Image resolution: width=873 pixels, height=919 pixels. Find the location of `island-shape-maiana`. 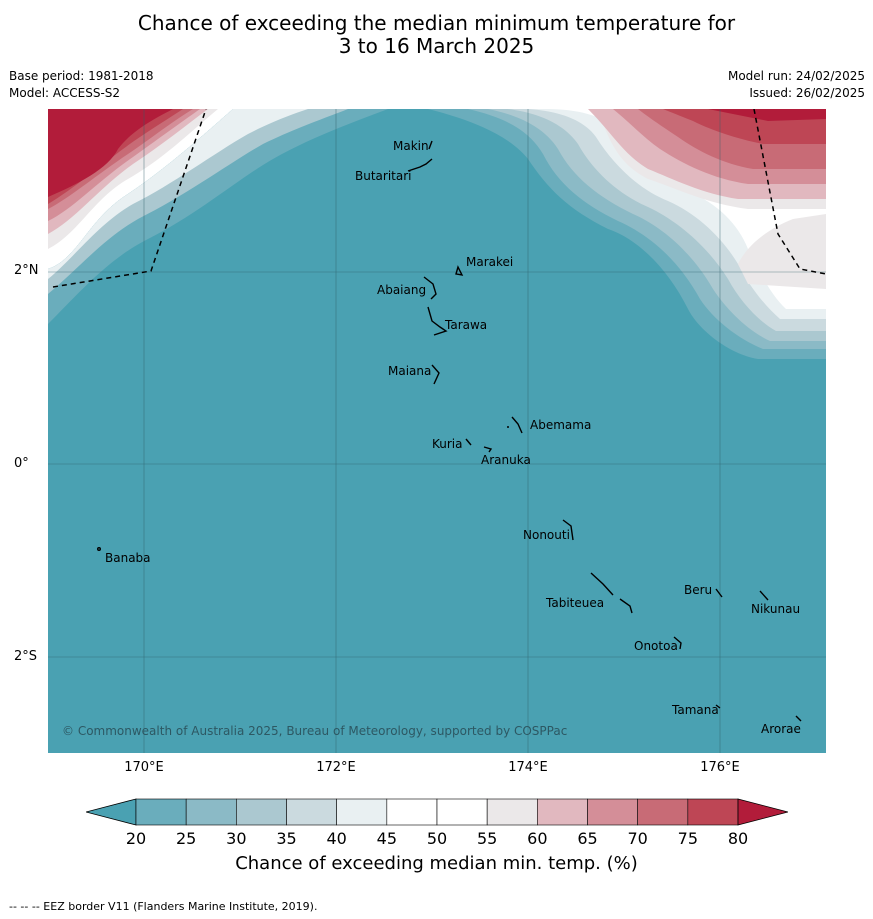

island-shape-maiana is located at coordinates (435, 374).